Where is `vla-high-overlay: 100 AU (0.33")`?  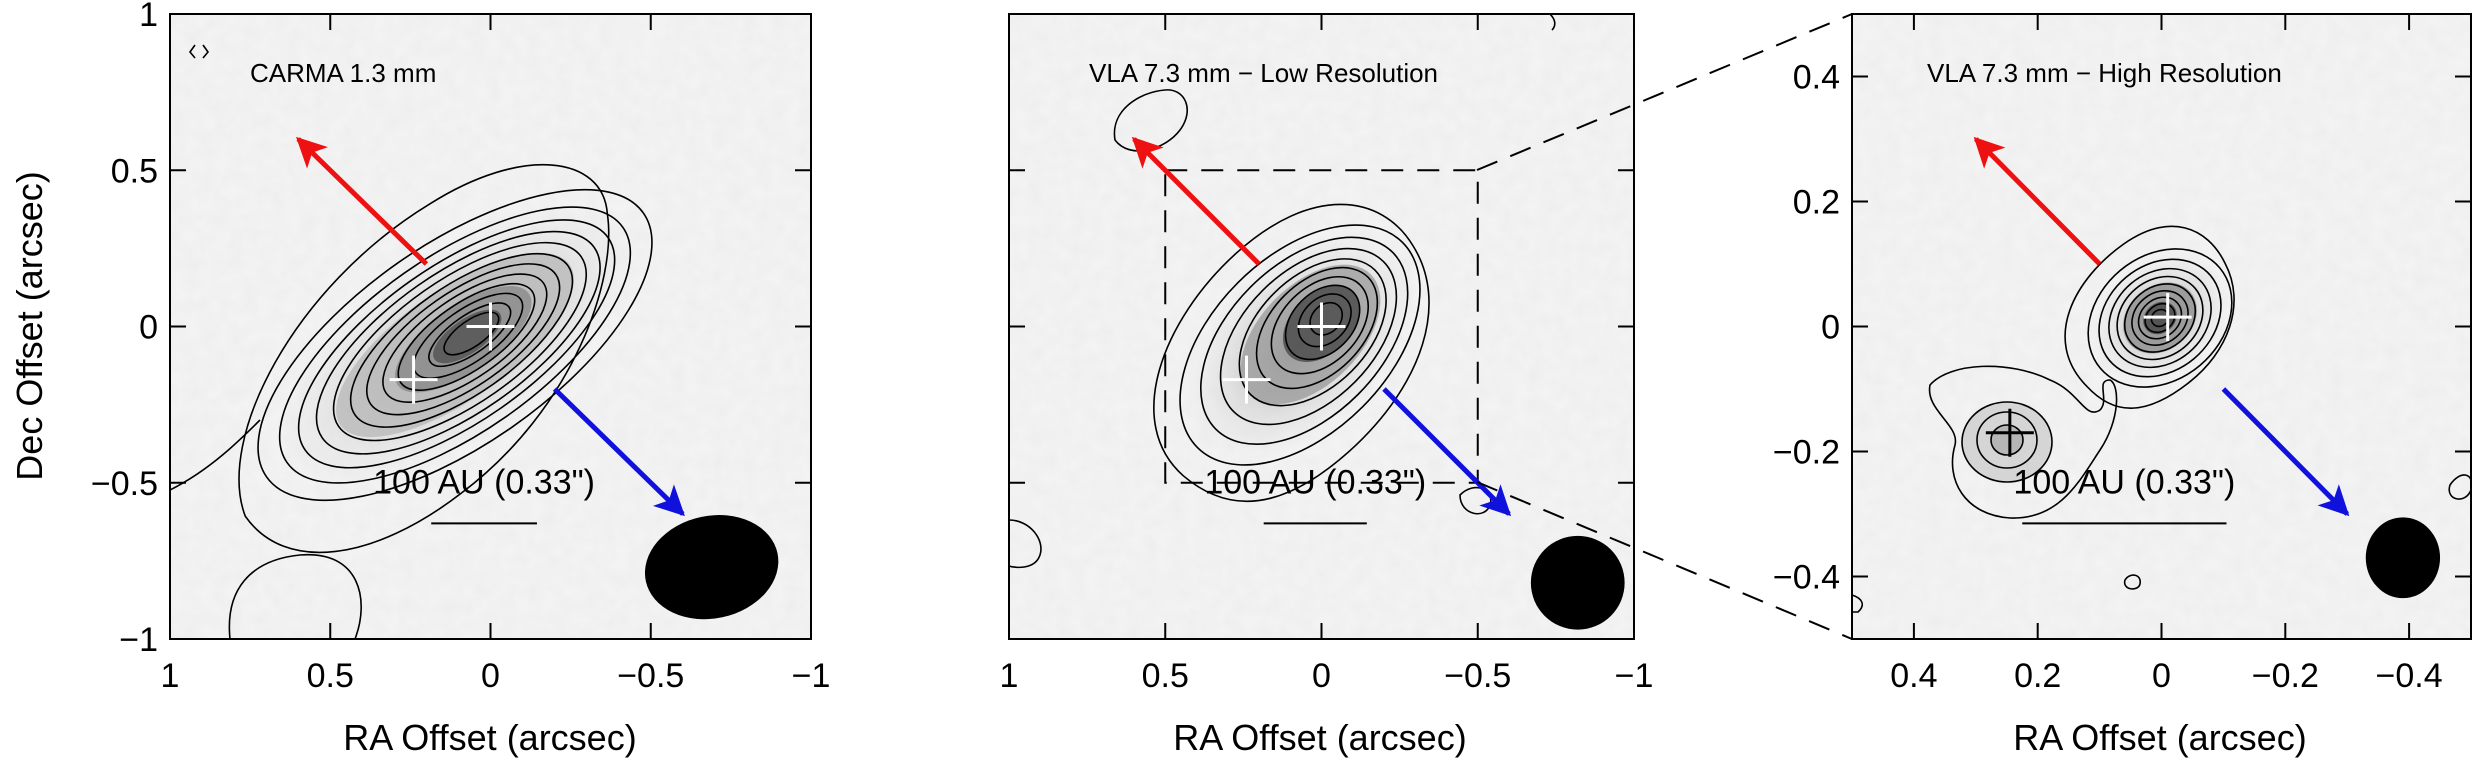 vla-high-overlay: 100 AU (0.33") is located at coordinates (2207, 367).